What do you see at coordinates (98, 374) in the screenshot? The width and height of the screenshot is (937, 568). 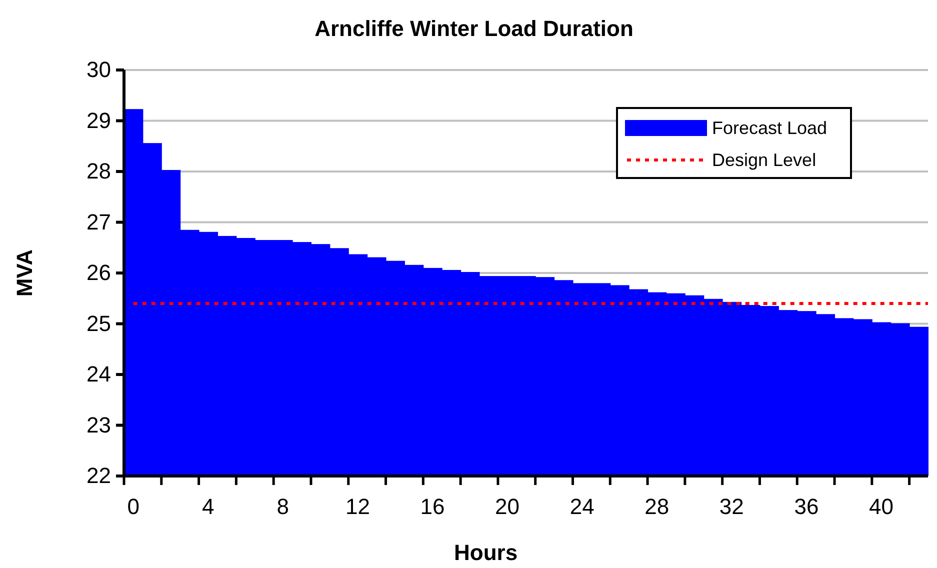 I see `y-tick-label: 24` at bounding box center [98, 374].